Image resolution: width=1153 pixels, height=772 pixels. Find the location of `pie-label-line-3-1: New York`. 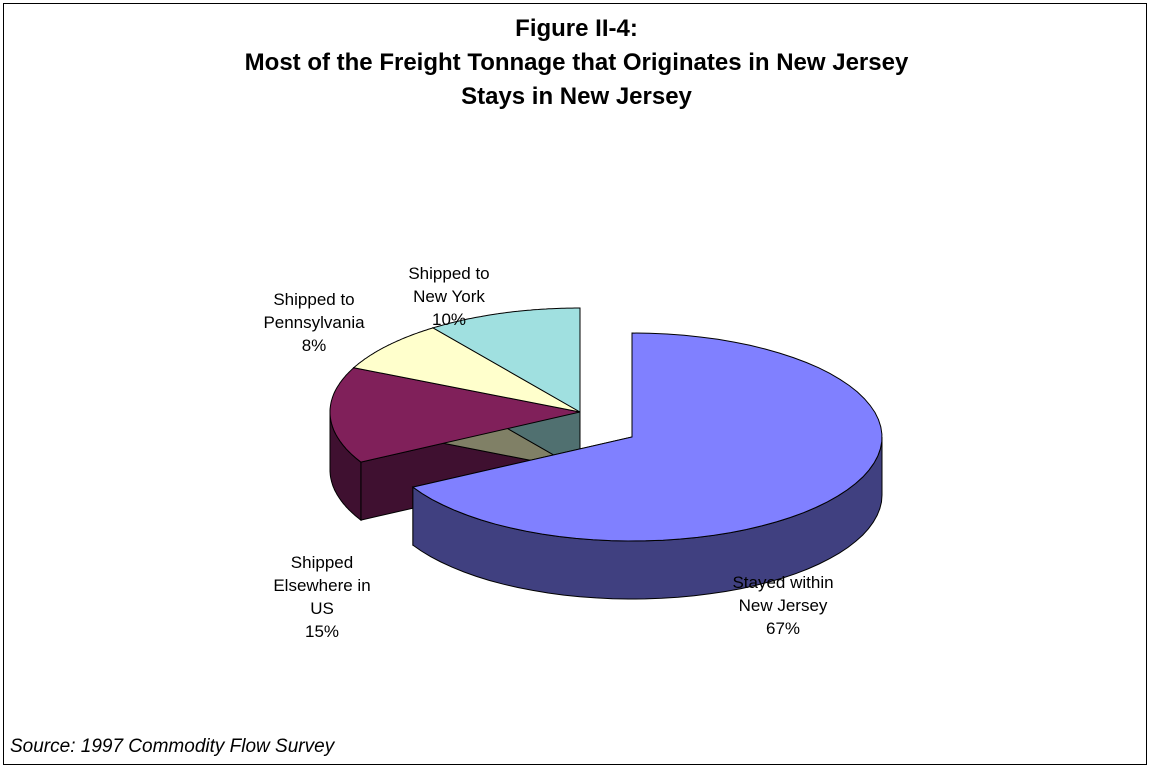

pie-label-line-3-1: New York is located at coordinates (449, 296).